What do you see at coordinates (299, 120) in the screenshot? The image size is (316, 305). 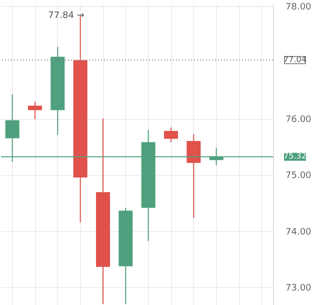 I see `y-tick-label: 76.00` at bounding box center [299, 120].